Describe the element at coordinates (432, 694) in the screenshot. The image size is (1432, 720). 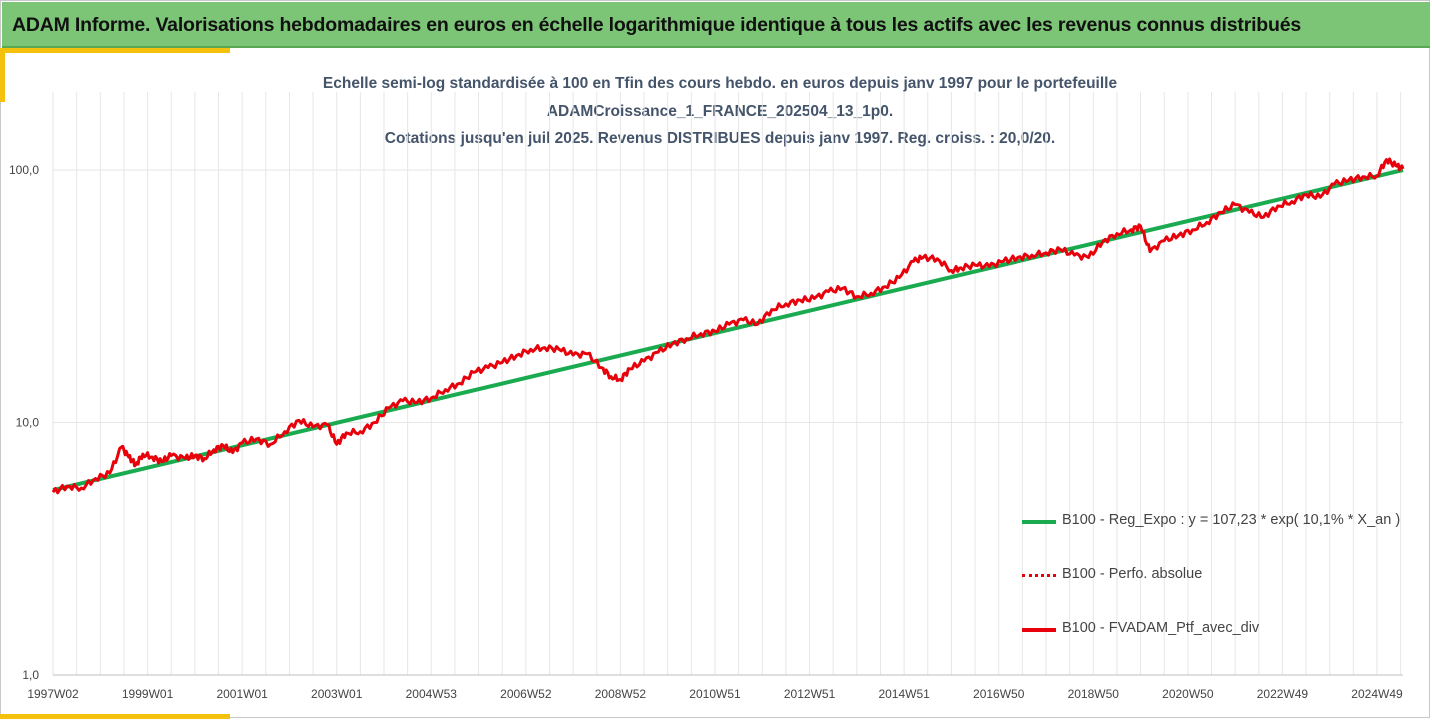
I see `x-tick-label: 2004W53` at that location.